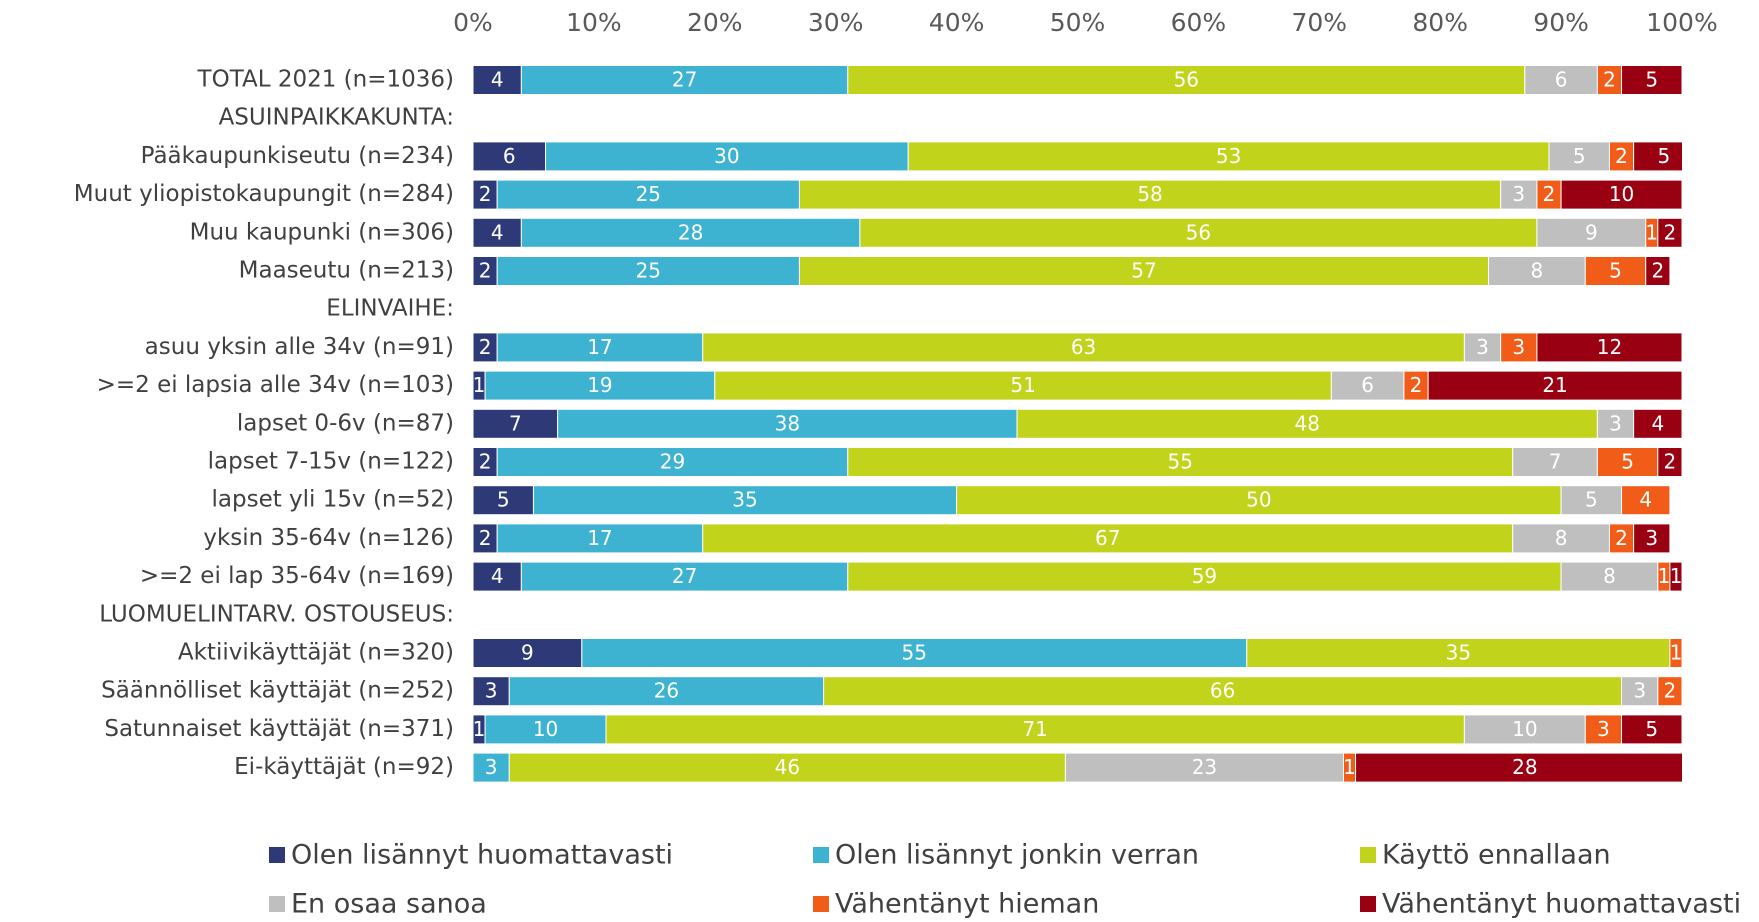 The image size is (1759, 922). I want to click on y-tick-label: asuu yksin alle 34v (n=91), so click(299, 347).